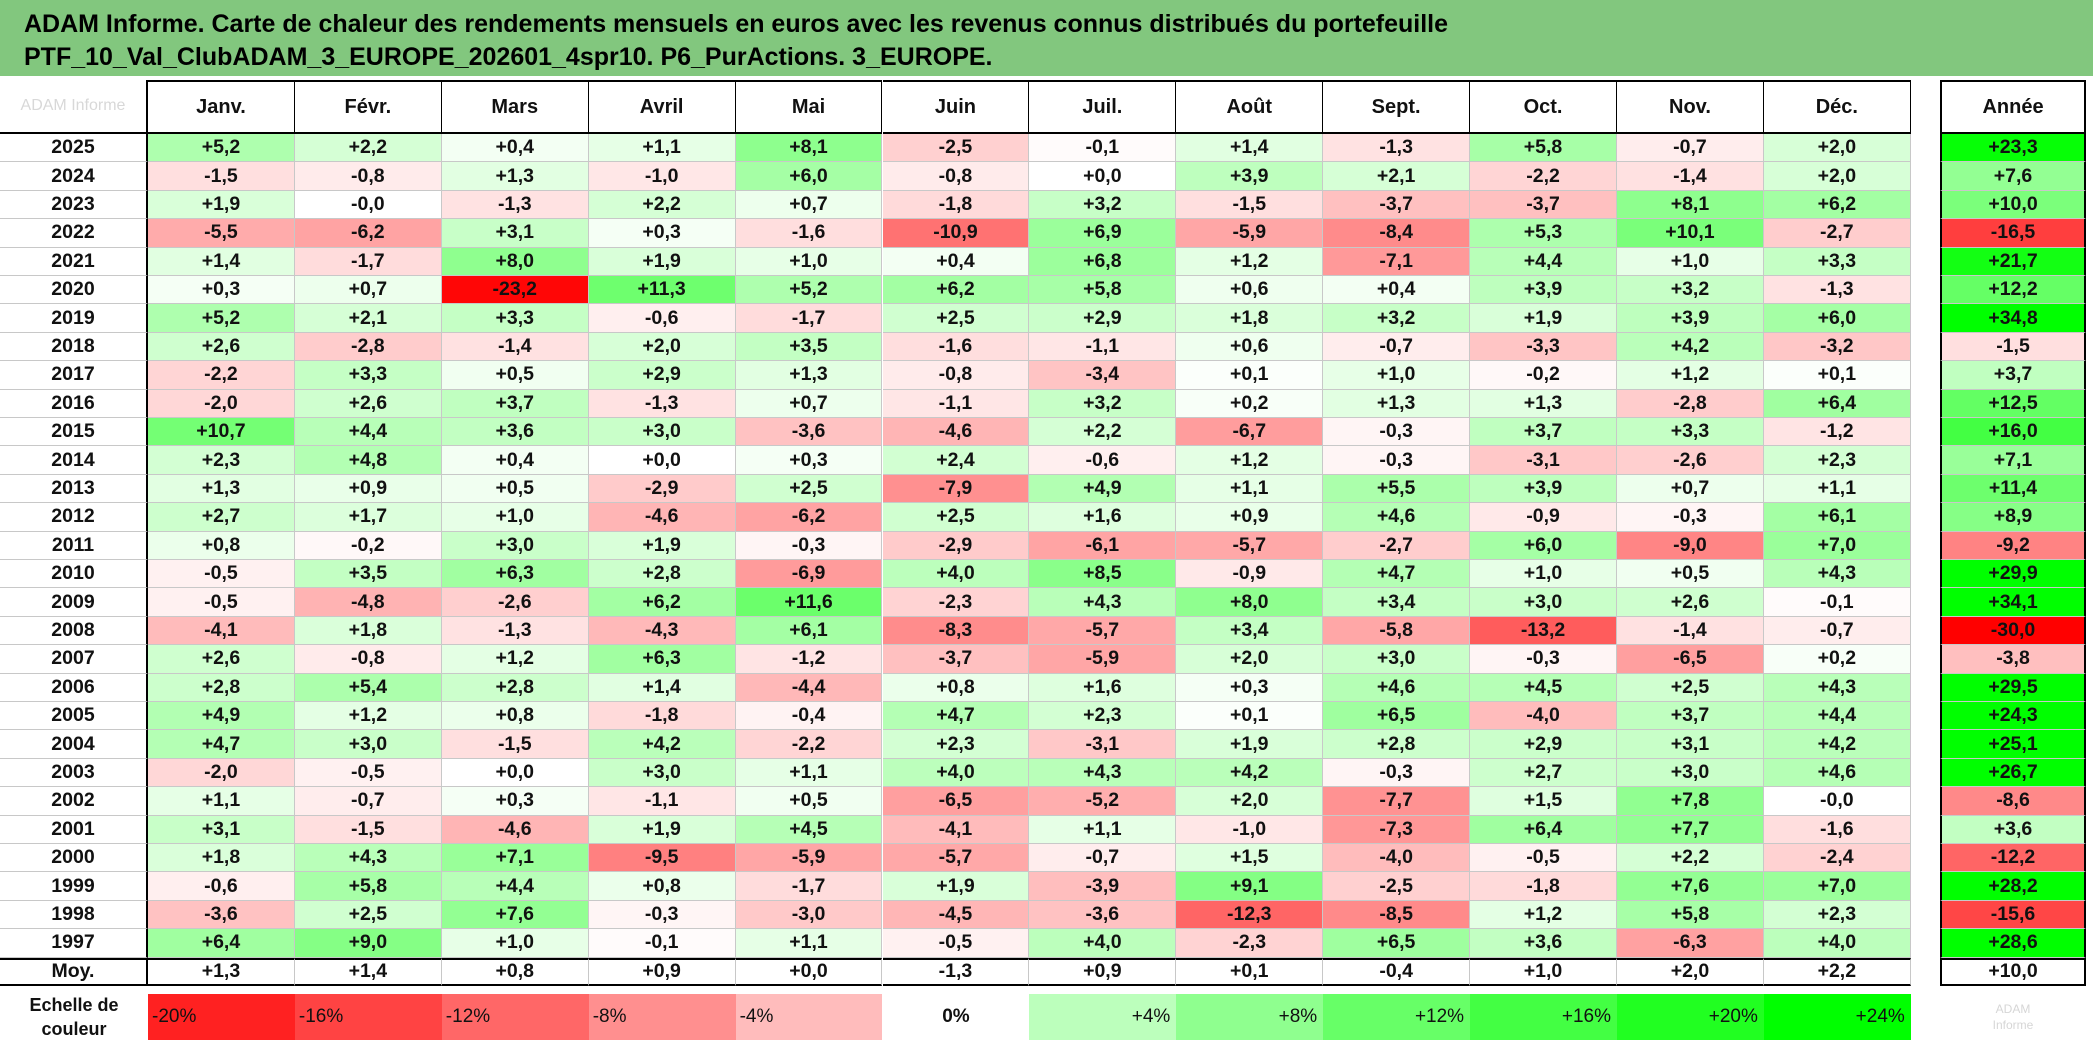  What do you see at coordinates (1543, 233) in the screenshot?
I see `heatmap-cell: +5,3` at bounding box center [1543, 233].